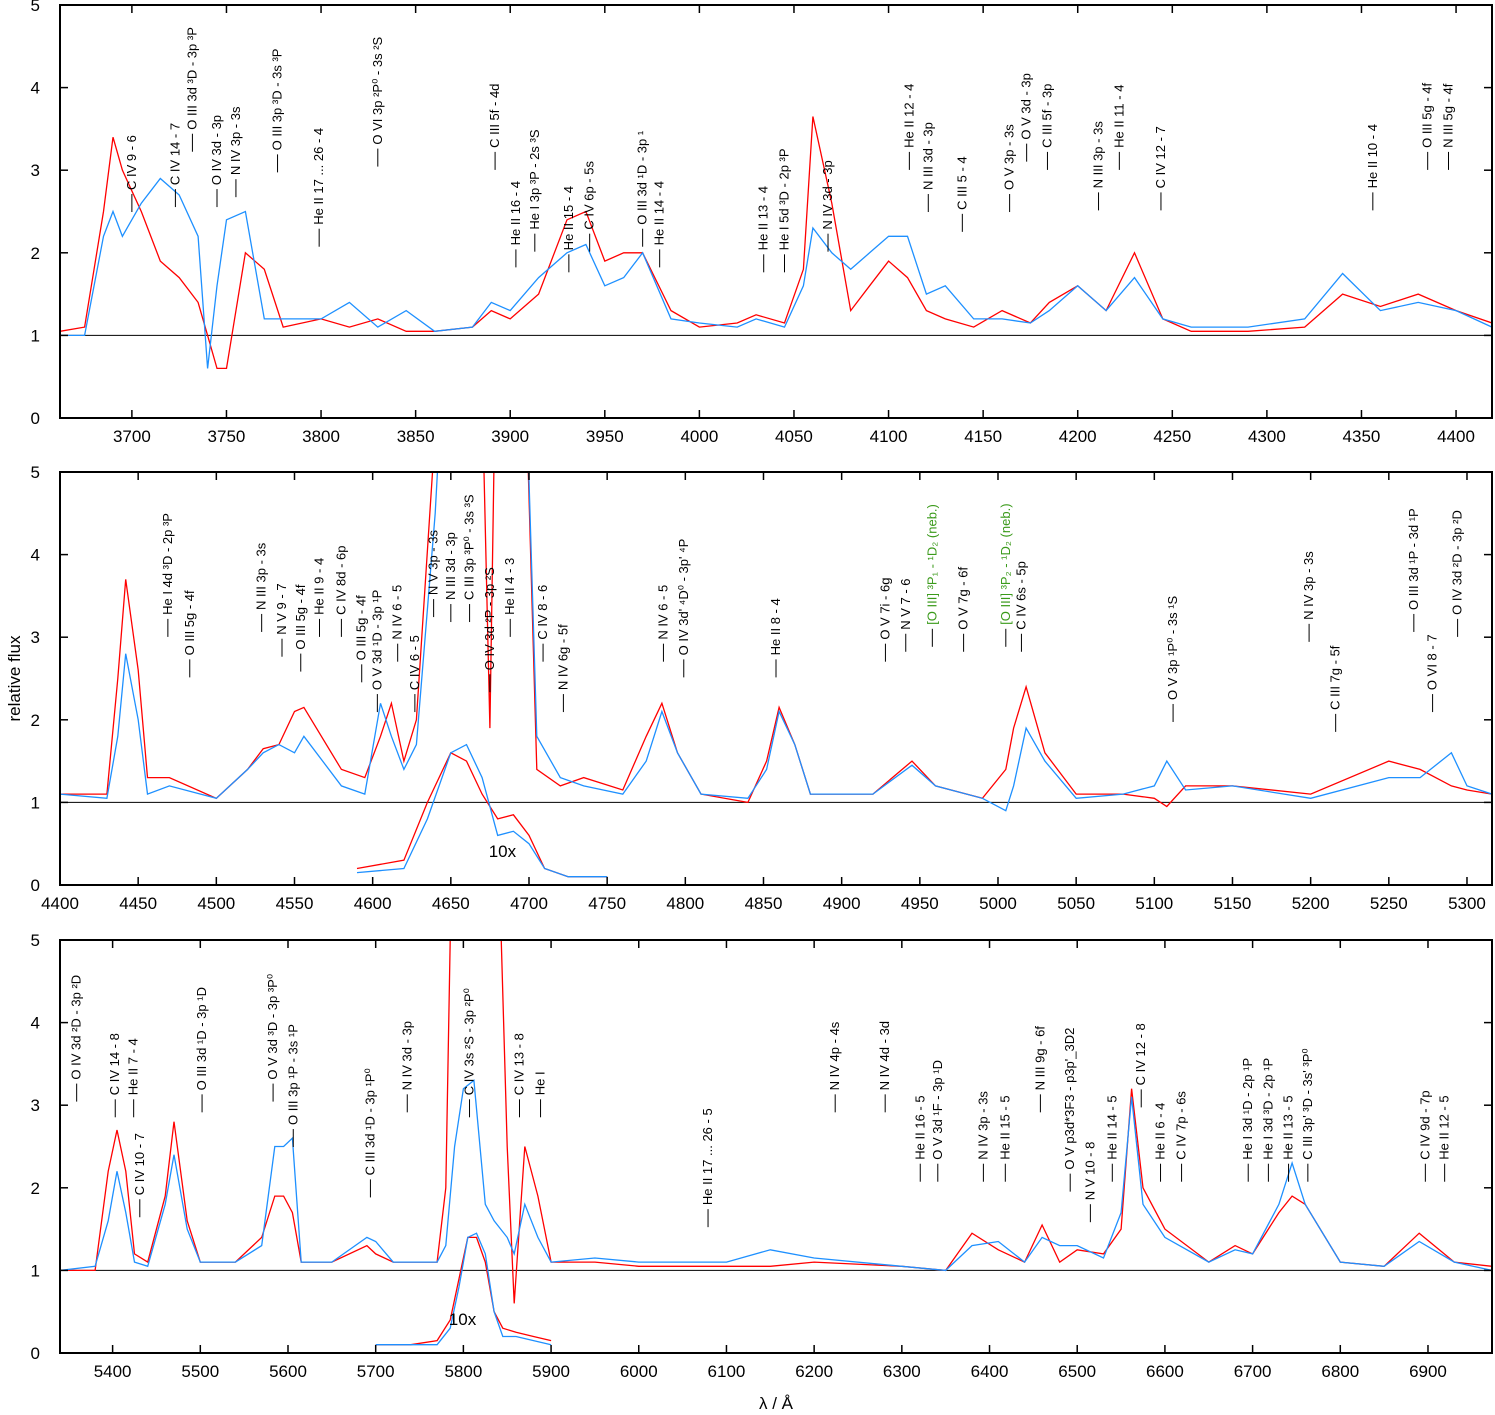  Describe the element at coordinates (699, 436) in the screenshot. I see `x-tick-label: 4000` at that location.